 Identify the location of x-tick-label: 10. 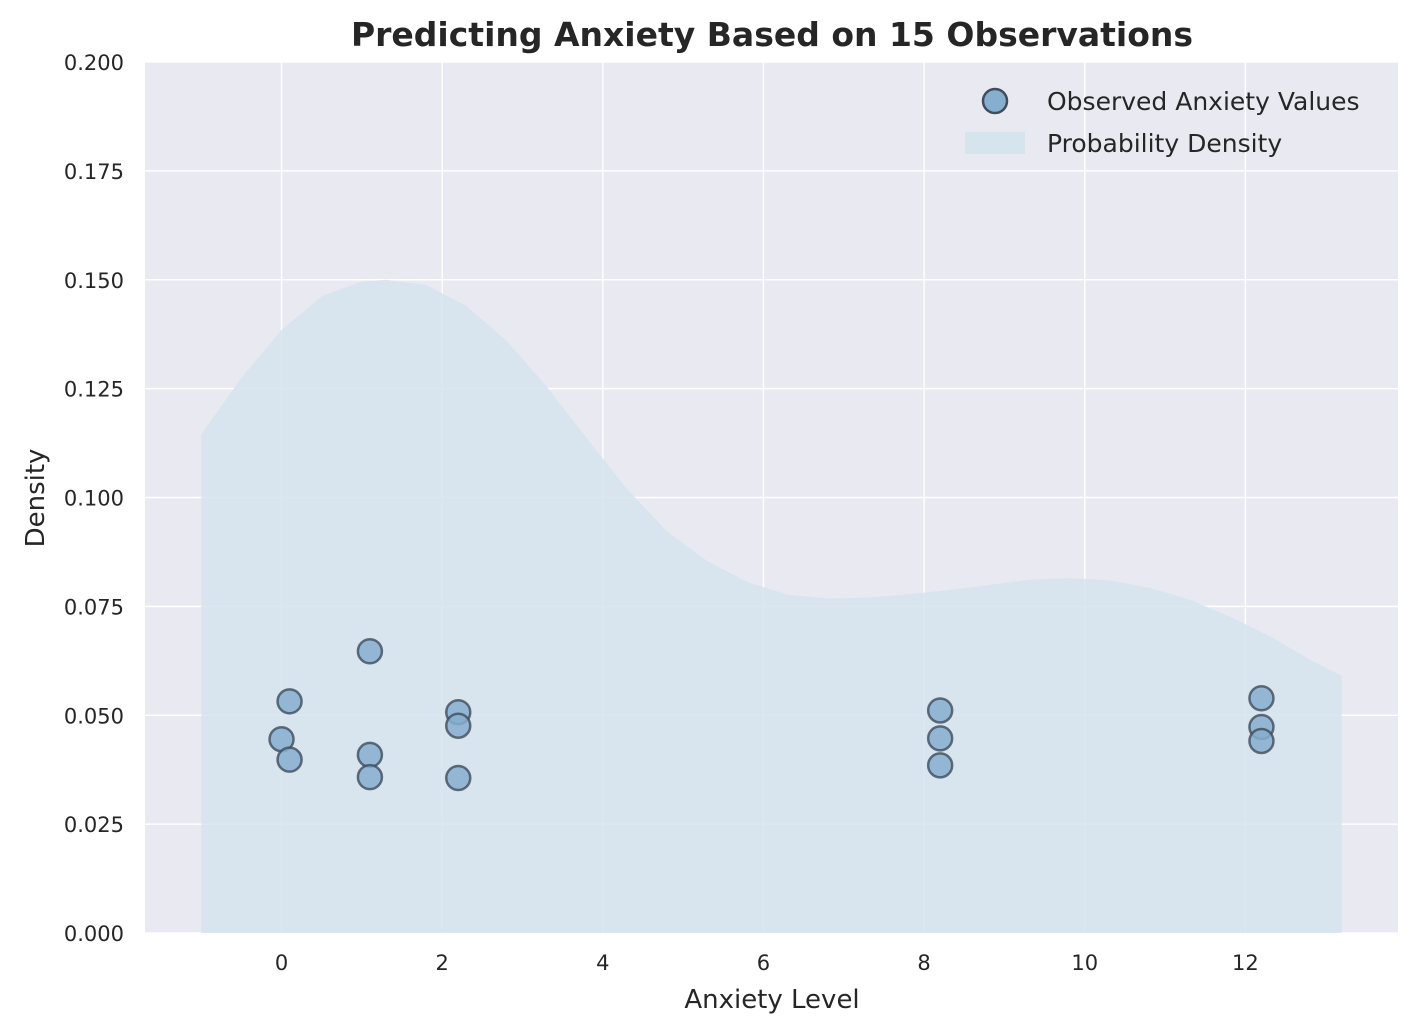
(1084, 963).